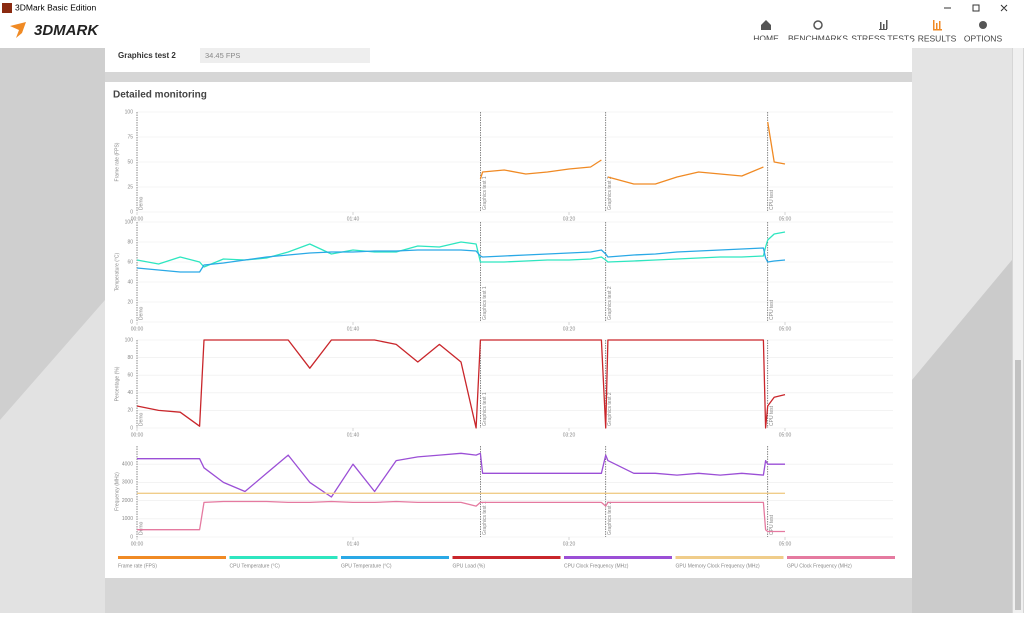 The width and height of the screenshot is (1024, 618). I want to click on y-axis-label: Frequency (MHz), so click(117, 491).